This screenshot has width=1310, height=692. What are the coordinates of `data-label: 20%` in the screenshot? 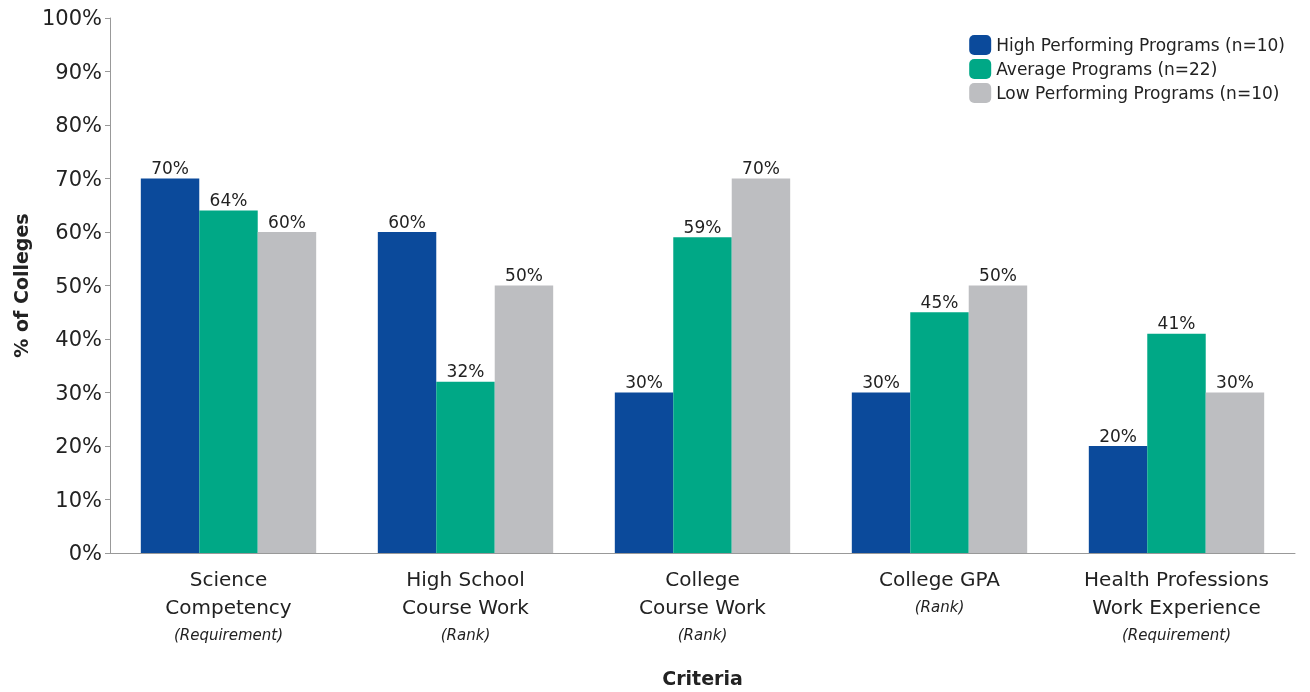 It's located at (1118, 435).